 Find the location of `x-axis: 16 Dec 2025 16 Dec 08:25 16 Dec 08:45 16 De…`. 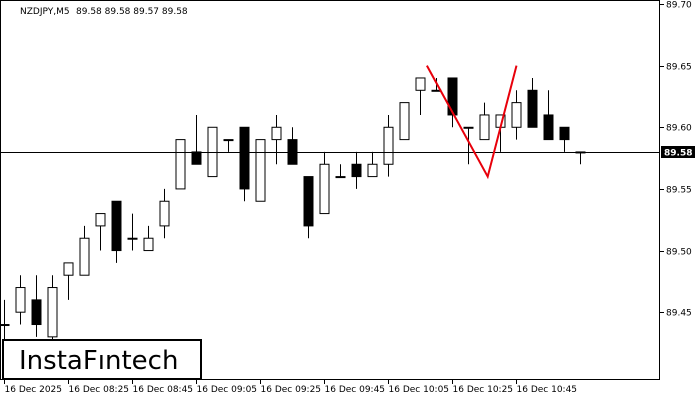

x-axis: 16 Dec 2025 16 Dec 08:25 16 Dec 08:45 16 De… is located at coordinates (291, 387).